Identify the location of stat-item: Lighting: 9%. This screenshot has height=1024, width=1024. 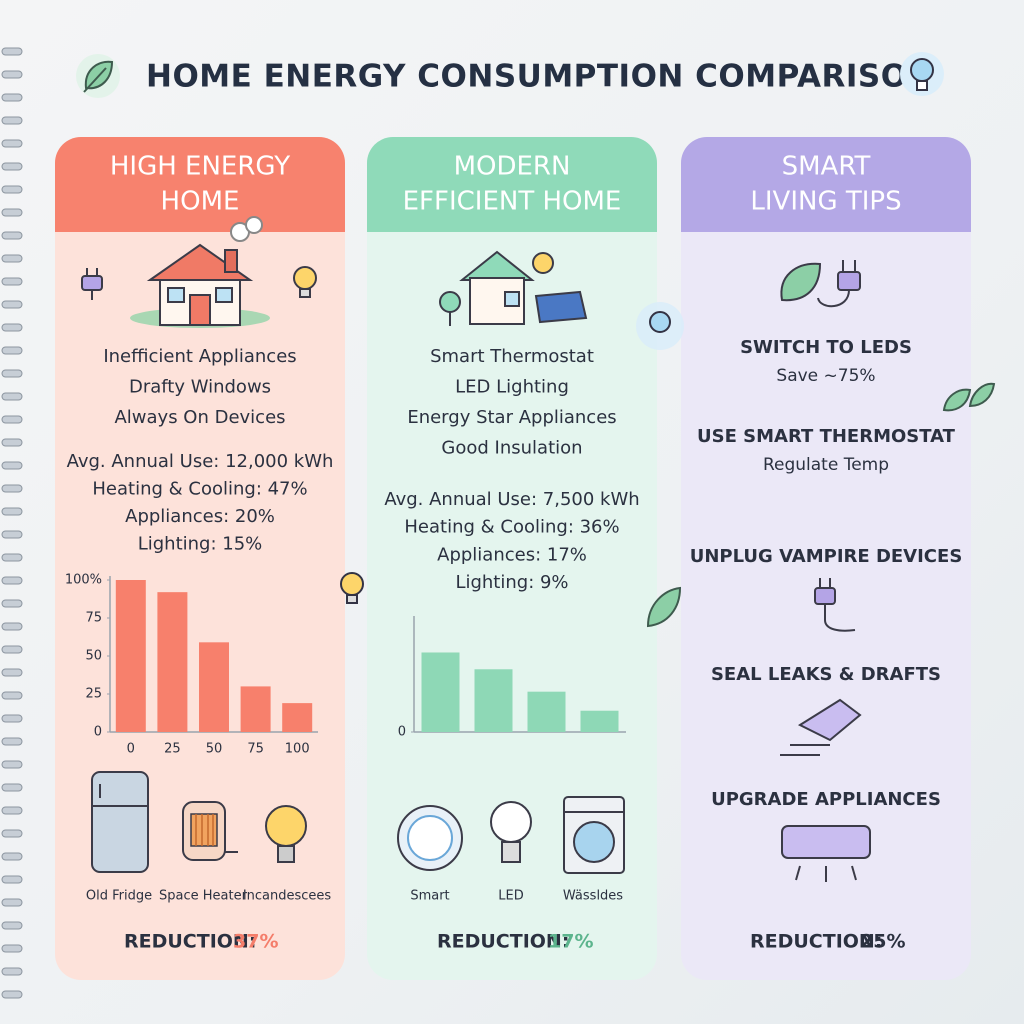
(511, 582).